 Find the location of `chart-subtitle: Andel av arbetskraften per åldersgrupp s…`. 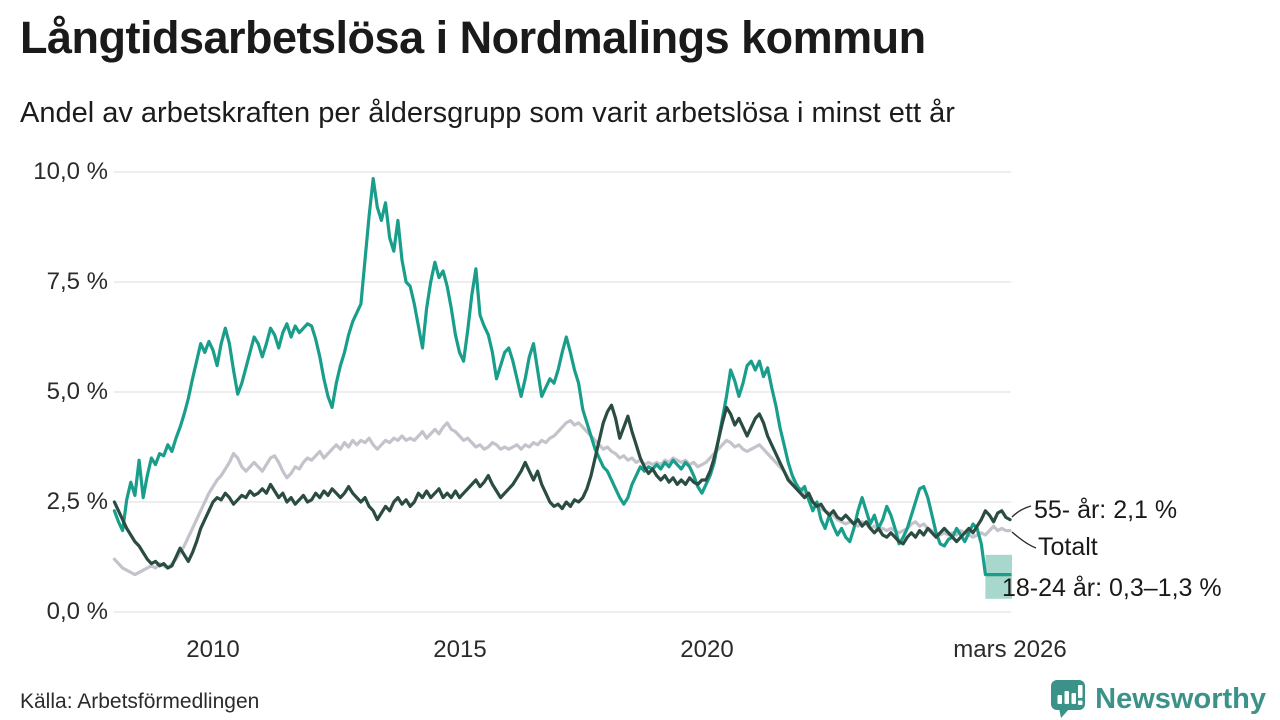

chart-subtitle: Andel av arbetskraften per åldersgrupp s… is located at coordinates (487, 113).